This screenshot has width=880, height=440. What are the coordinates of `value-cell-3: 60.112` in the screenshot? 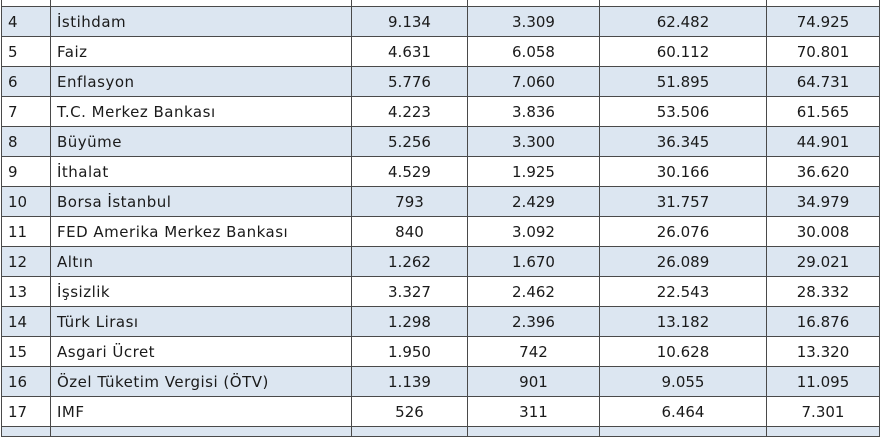 It's located at (683, 51).